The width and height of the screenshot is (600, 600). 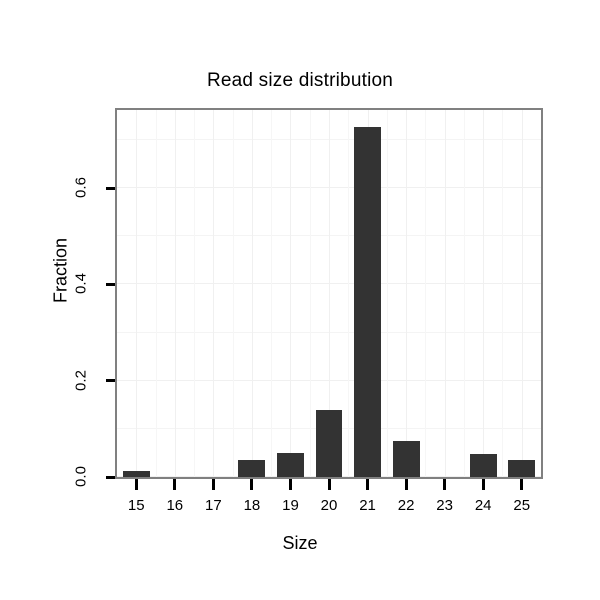 I want to click on x-tick-label: 16, so click(x=175, y=505).